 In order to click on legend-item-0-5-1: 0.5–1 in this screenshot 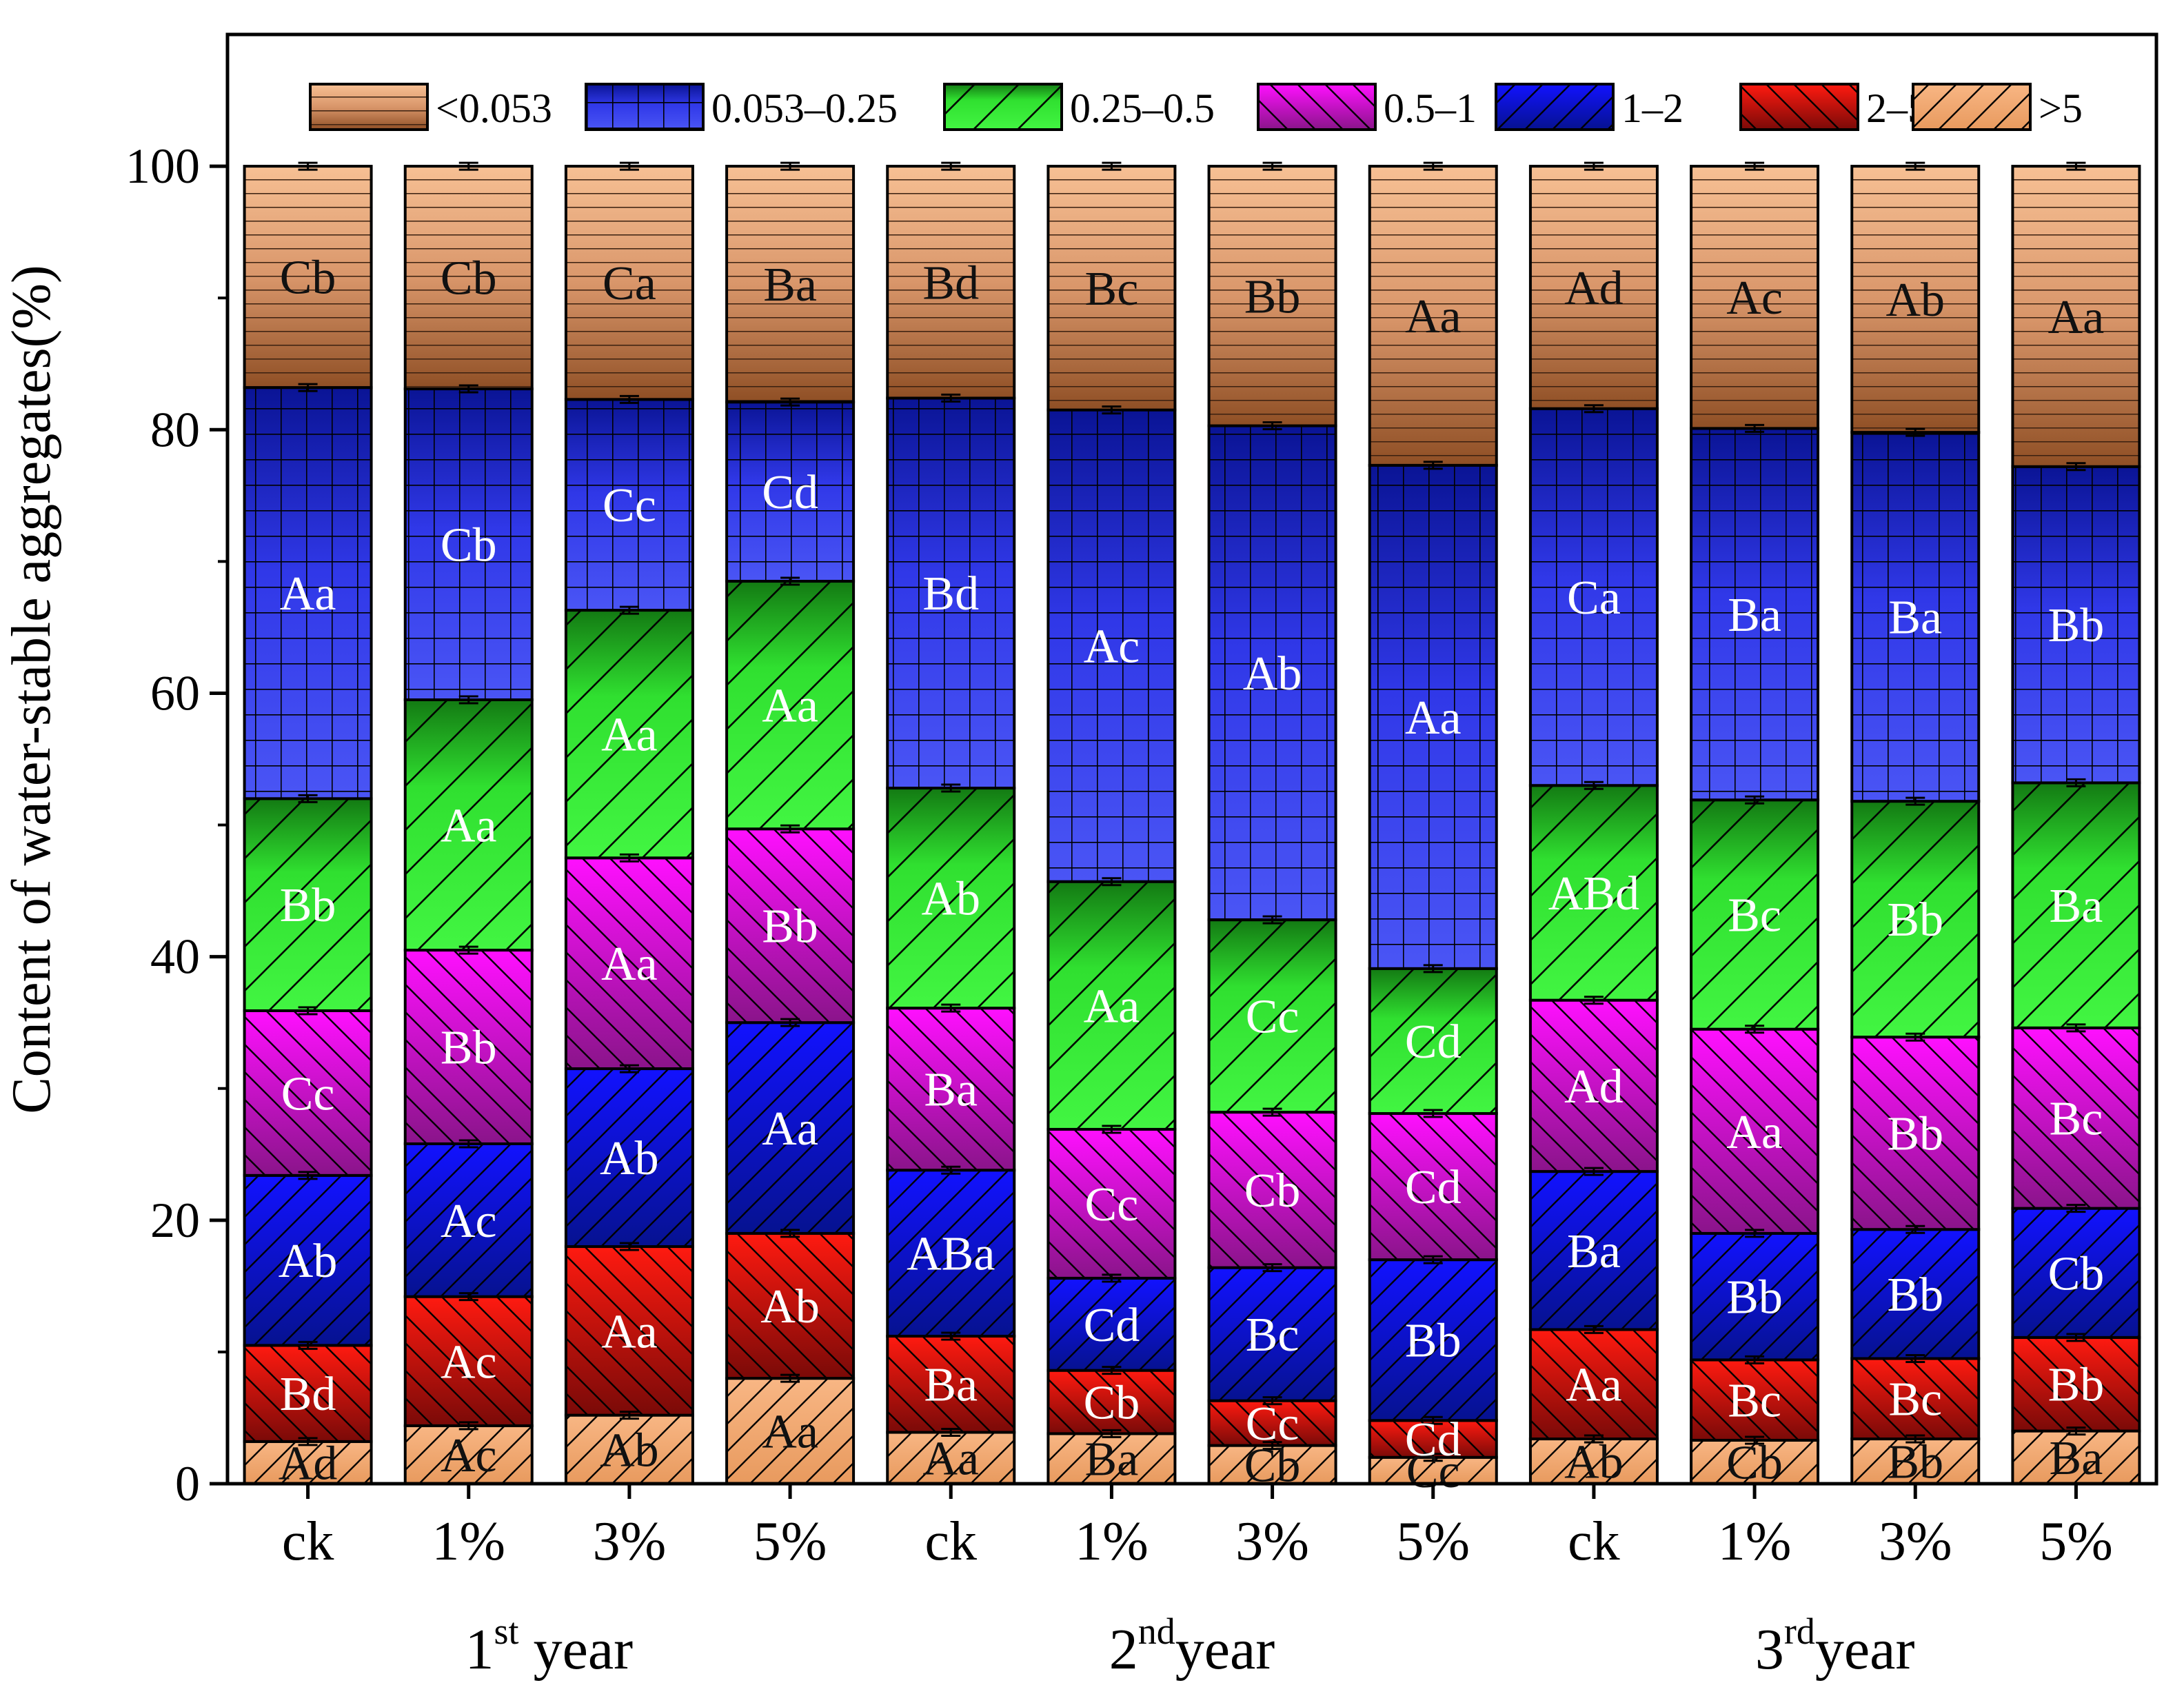, I will do `click(1367, 107)`.